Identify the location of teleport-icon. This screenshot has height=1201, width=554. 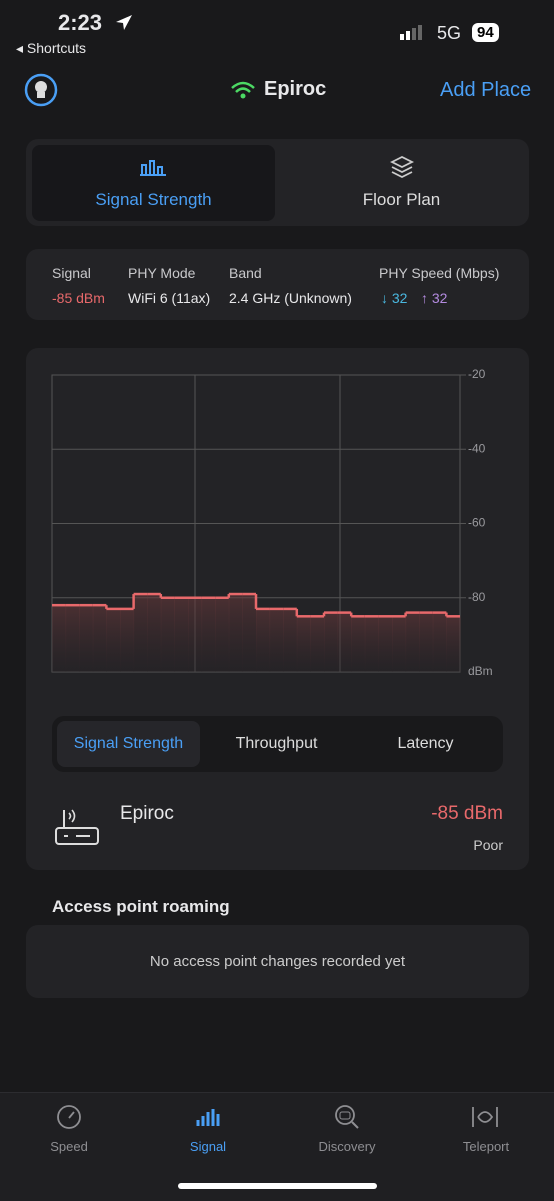
(485, 1117).